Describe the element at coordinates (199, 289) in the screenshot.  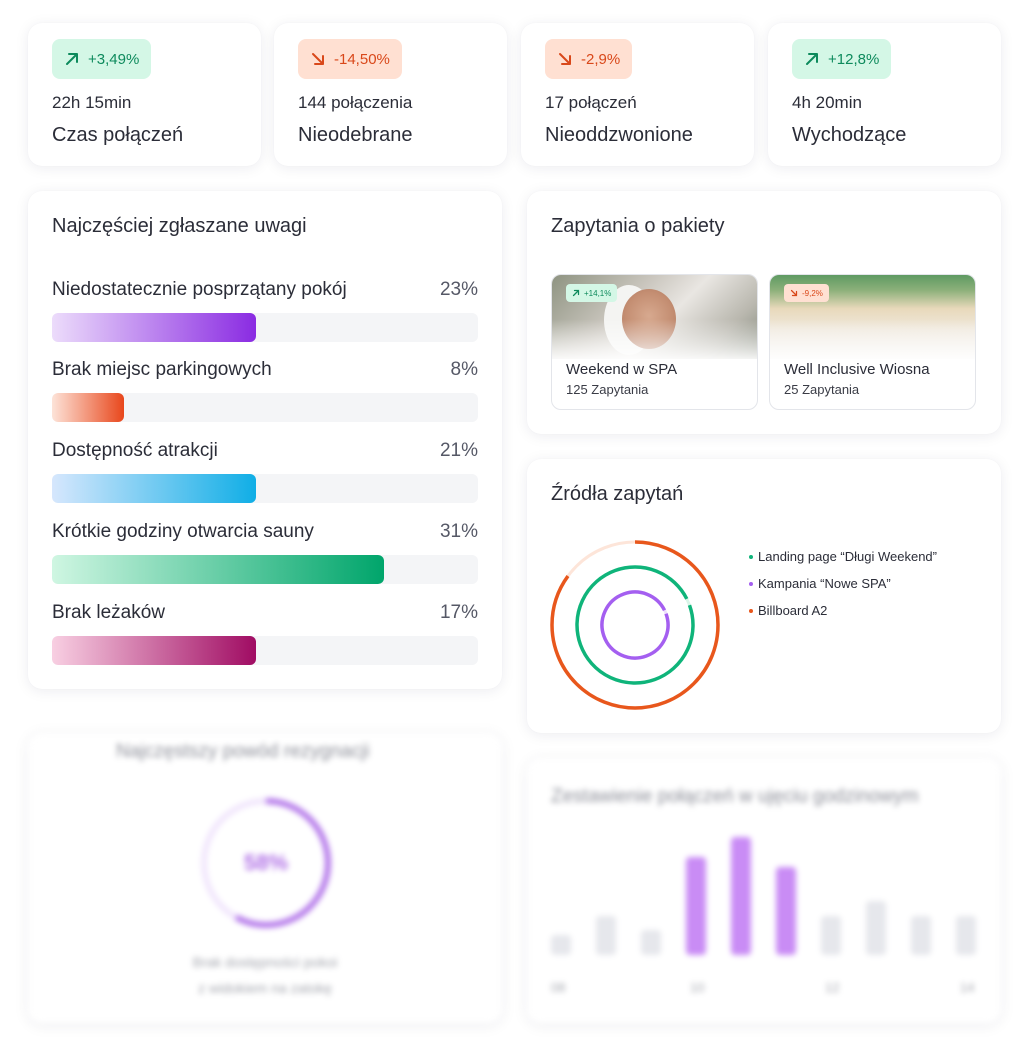
I see `complaint-label: Niedostatecznie posprzątany pokój` at that location.